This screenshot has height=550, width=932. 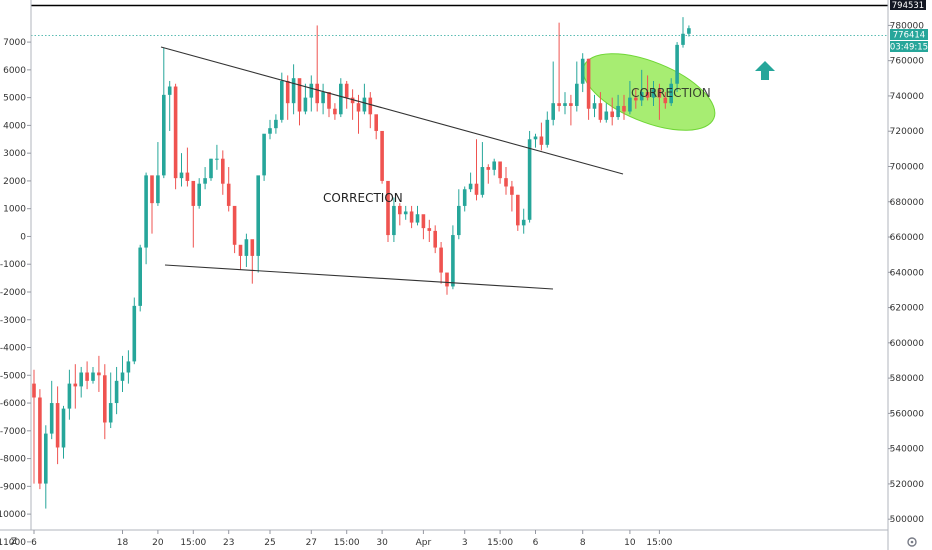 What do you see at coordinates (13, 432) in the screenshot?
I see `left-tick-label: -7000` at bounding box center [13, 432].